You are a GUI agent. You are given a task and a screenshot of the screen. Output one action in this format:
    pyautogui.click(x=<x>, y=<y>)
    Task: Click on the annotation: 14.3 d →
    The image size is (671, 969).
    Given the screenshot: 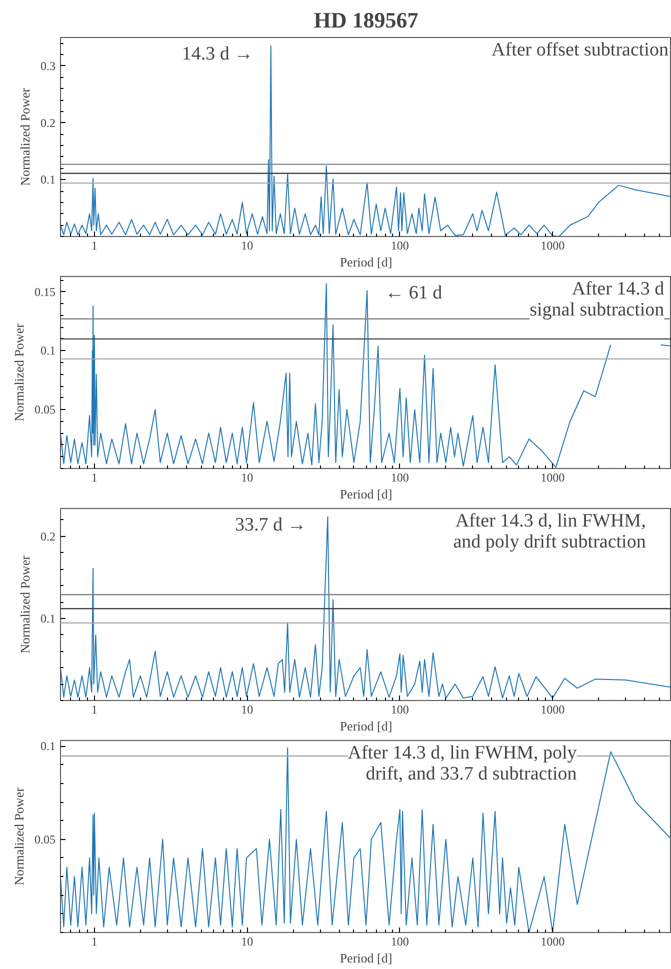 What is the action you would take?
    pyautogui.click(x=218, y=54)
    